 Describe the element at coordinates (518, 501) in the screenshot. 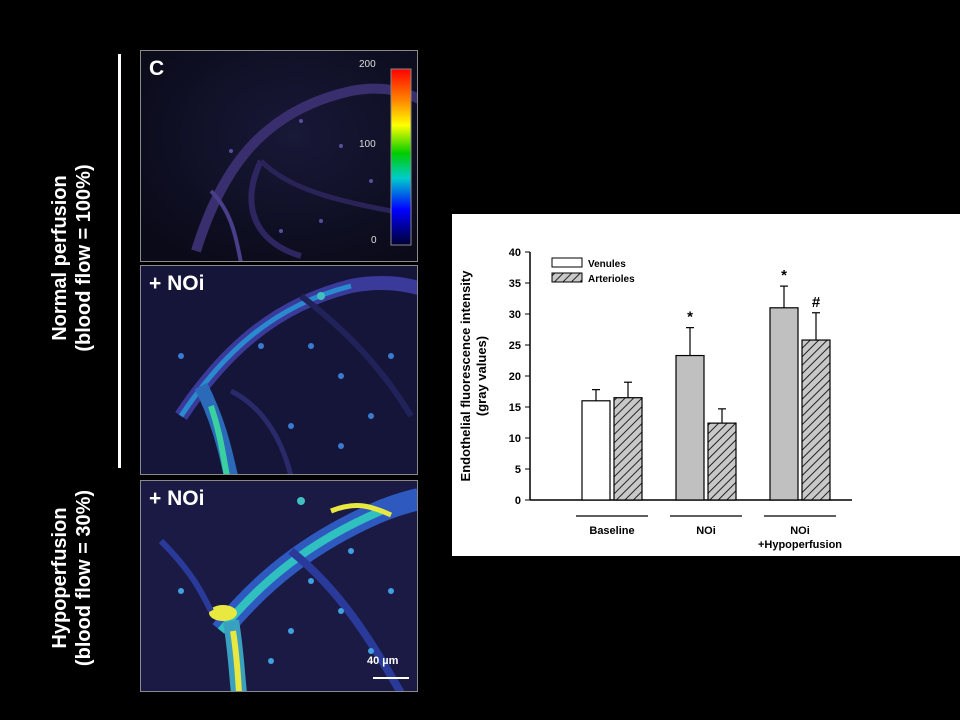

I see `y-tick-label: 0` at that location.